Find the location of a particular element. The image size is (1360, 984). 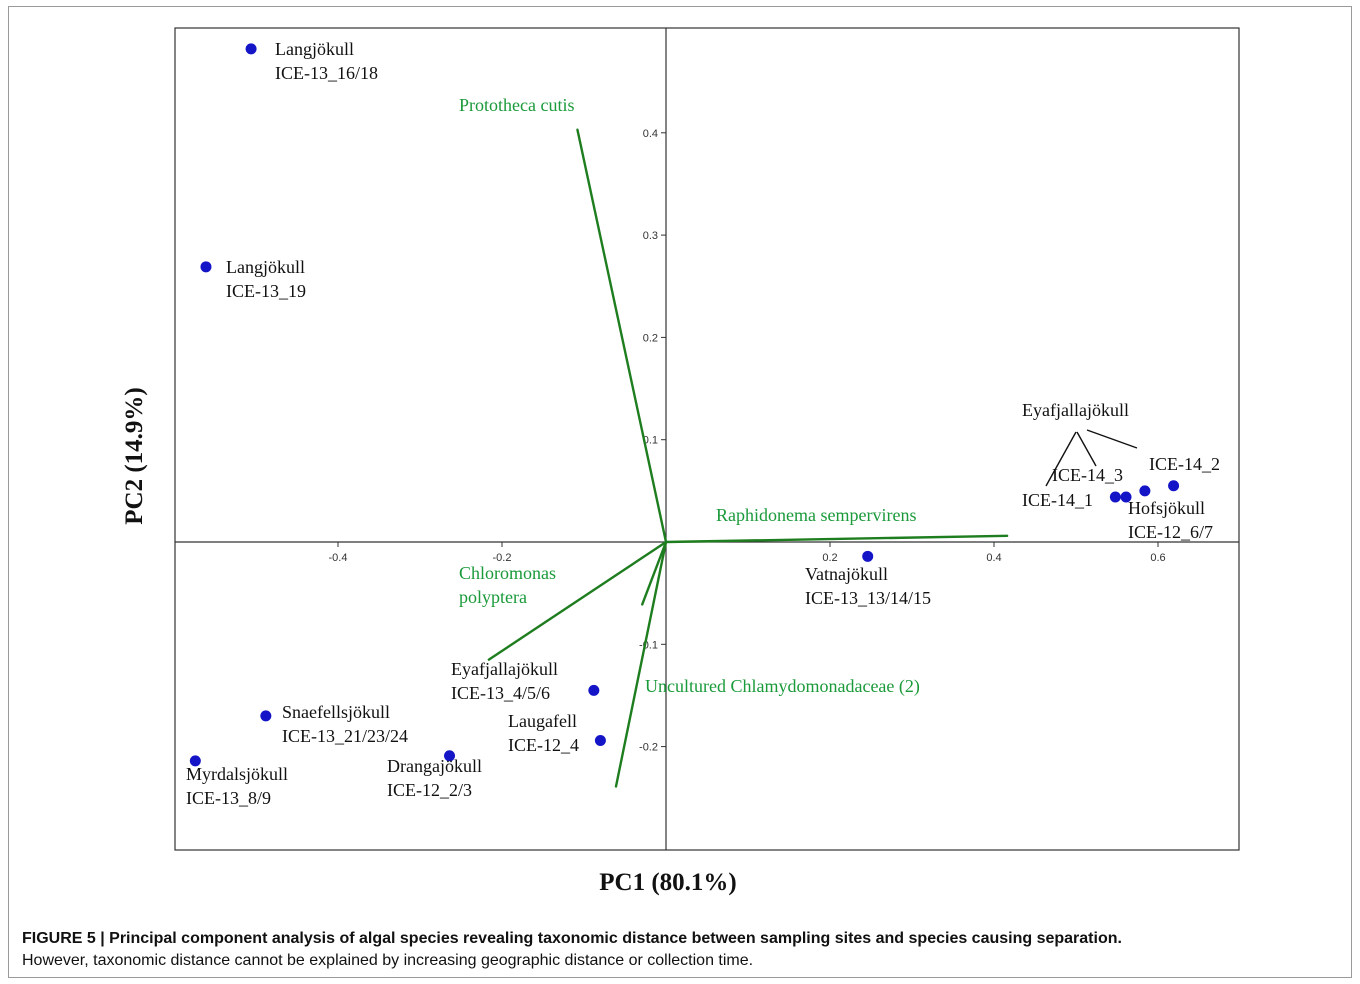

species-label: Raphidonema sempervirens is located at coordinates (816, 515).